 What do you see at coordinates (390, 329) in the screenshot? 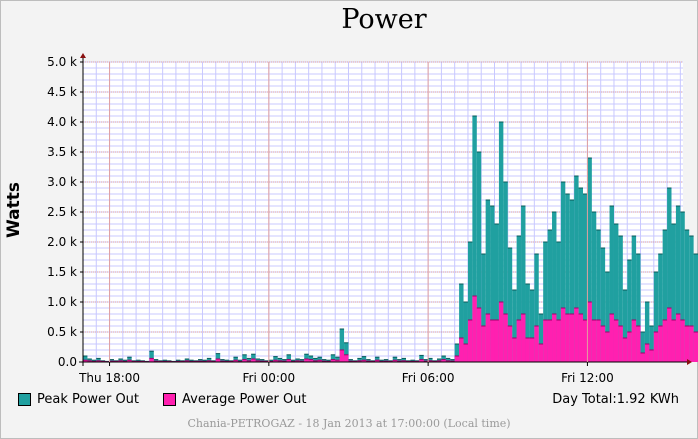
I see `series-average` at bounding box center [390, 329].